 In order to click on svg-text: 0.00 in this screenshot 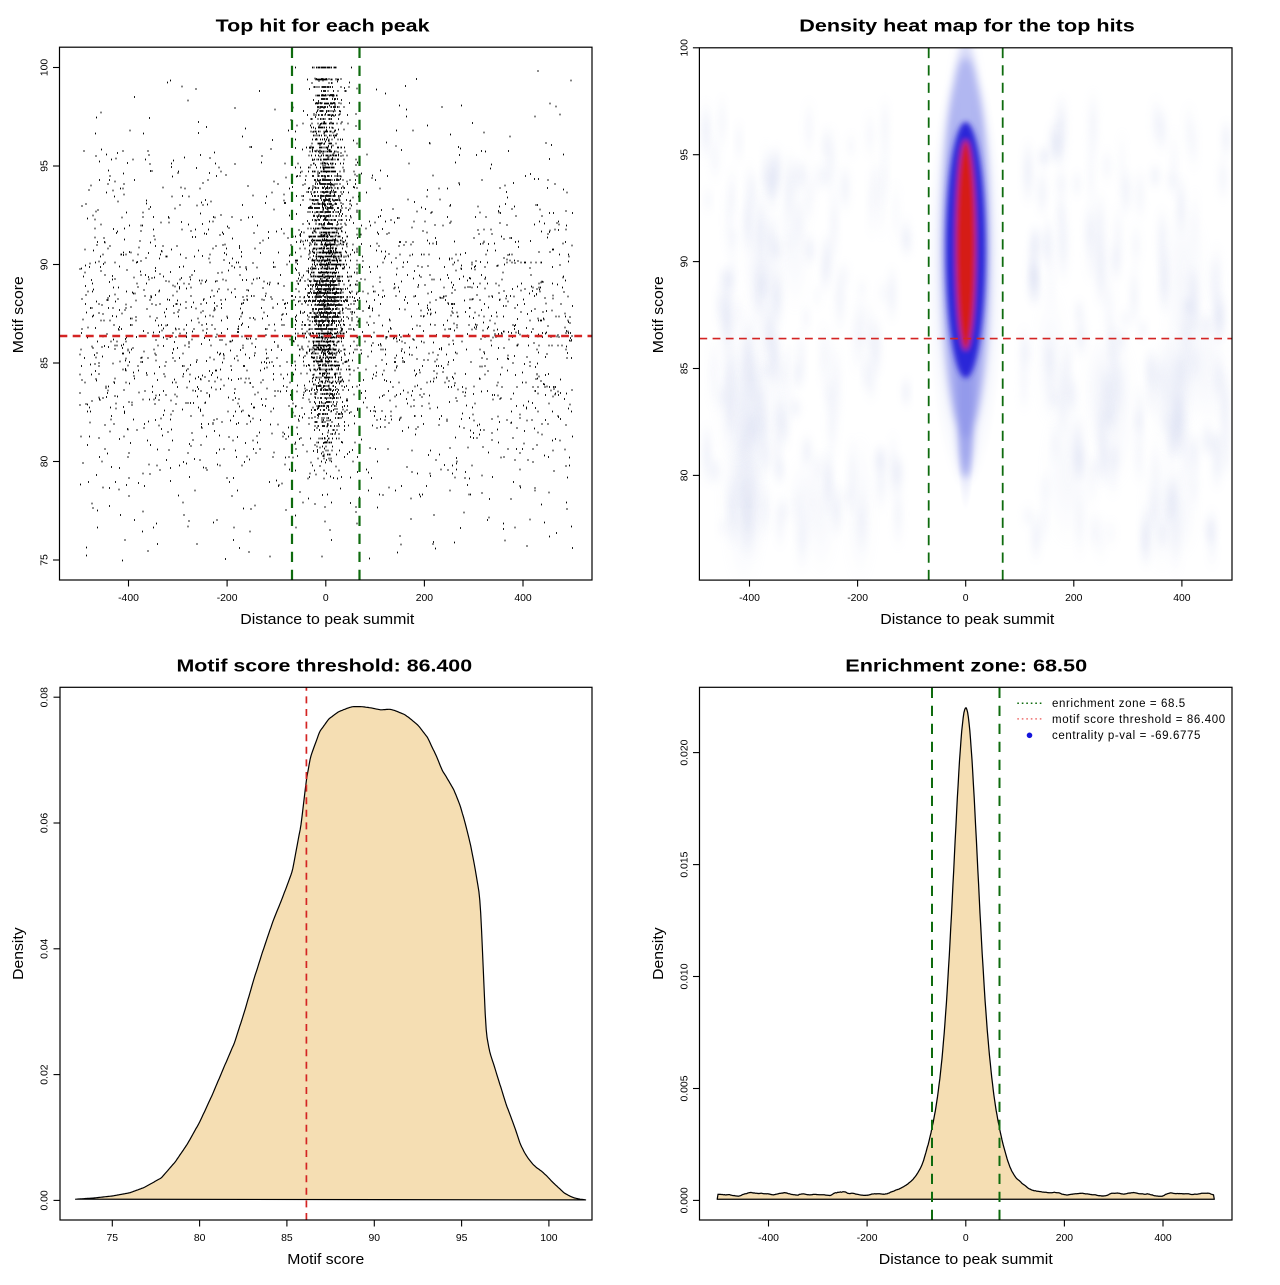, I will do `click(45, 1200)`.